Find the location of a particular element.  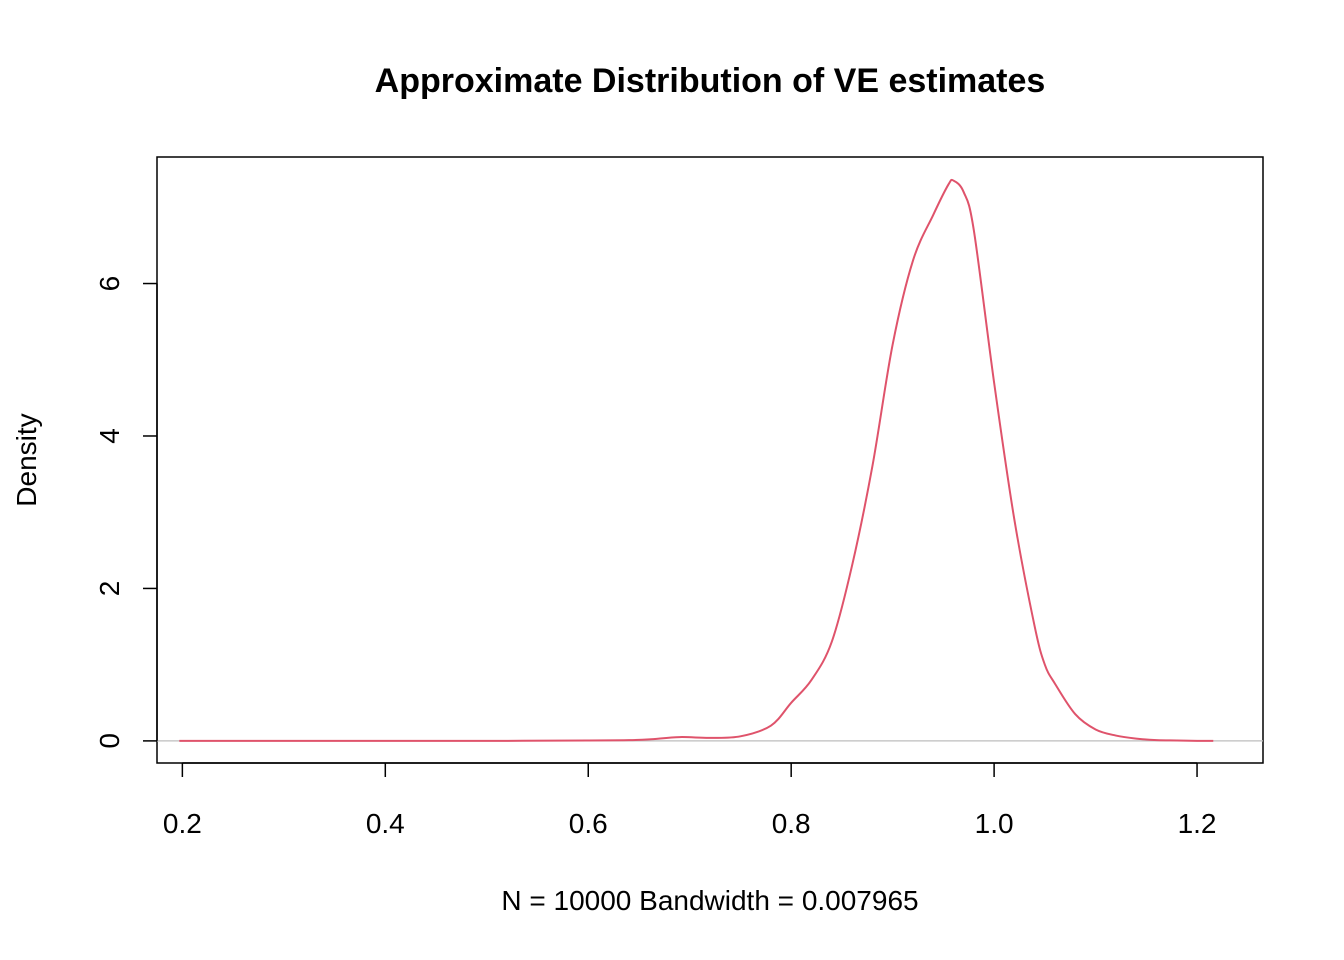

y-axis: 0 2 4 6 is located at coordinates (126, 512).